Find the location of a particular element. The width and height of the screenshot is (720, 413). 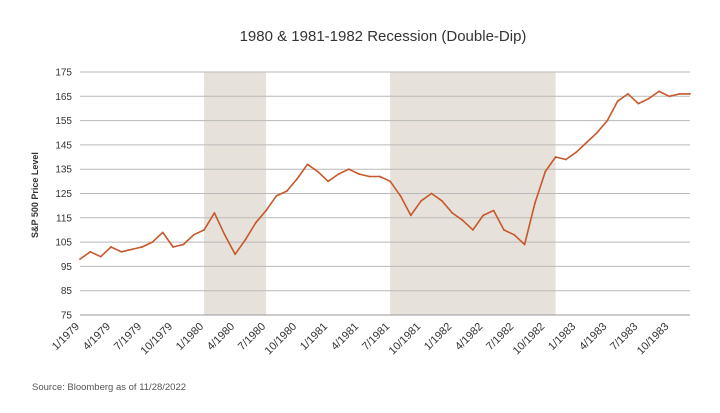

y-tick-label: 155 is located at coordinates (63, 121).